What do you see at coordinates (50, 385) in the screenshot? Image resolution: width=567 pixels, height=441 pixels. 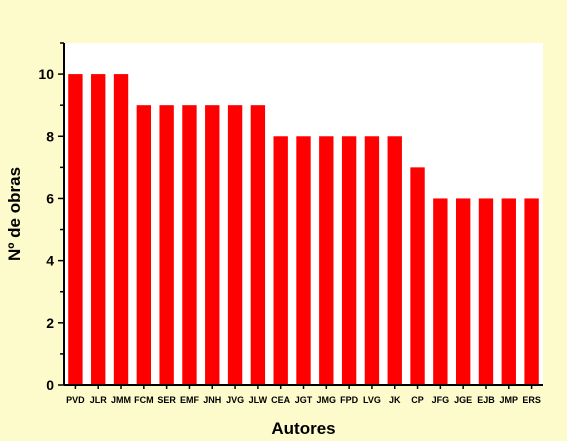 I see `y-tick-label: 0` at bounding box center [50, 385].